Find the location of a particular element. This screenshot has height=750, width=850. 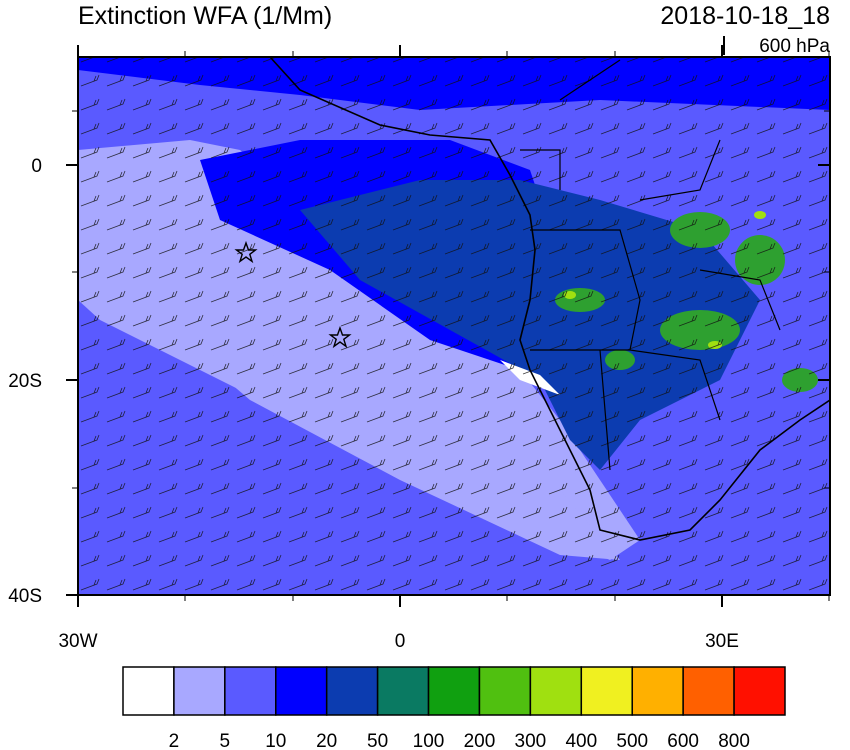

colorbar-label: 20 is located at coordinates (326, 740).